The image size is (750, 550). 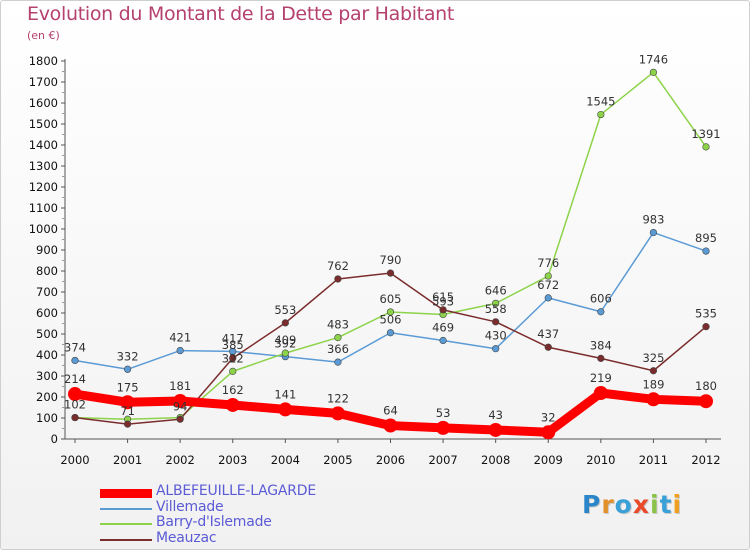 What do you see at coordinates (653, 384) in the screenshot?
I see `data-label: 189` at bounding box center [653, 384].